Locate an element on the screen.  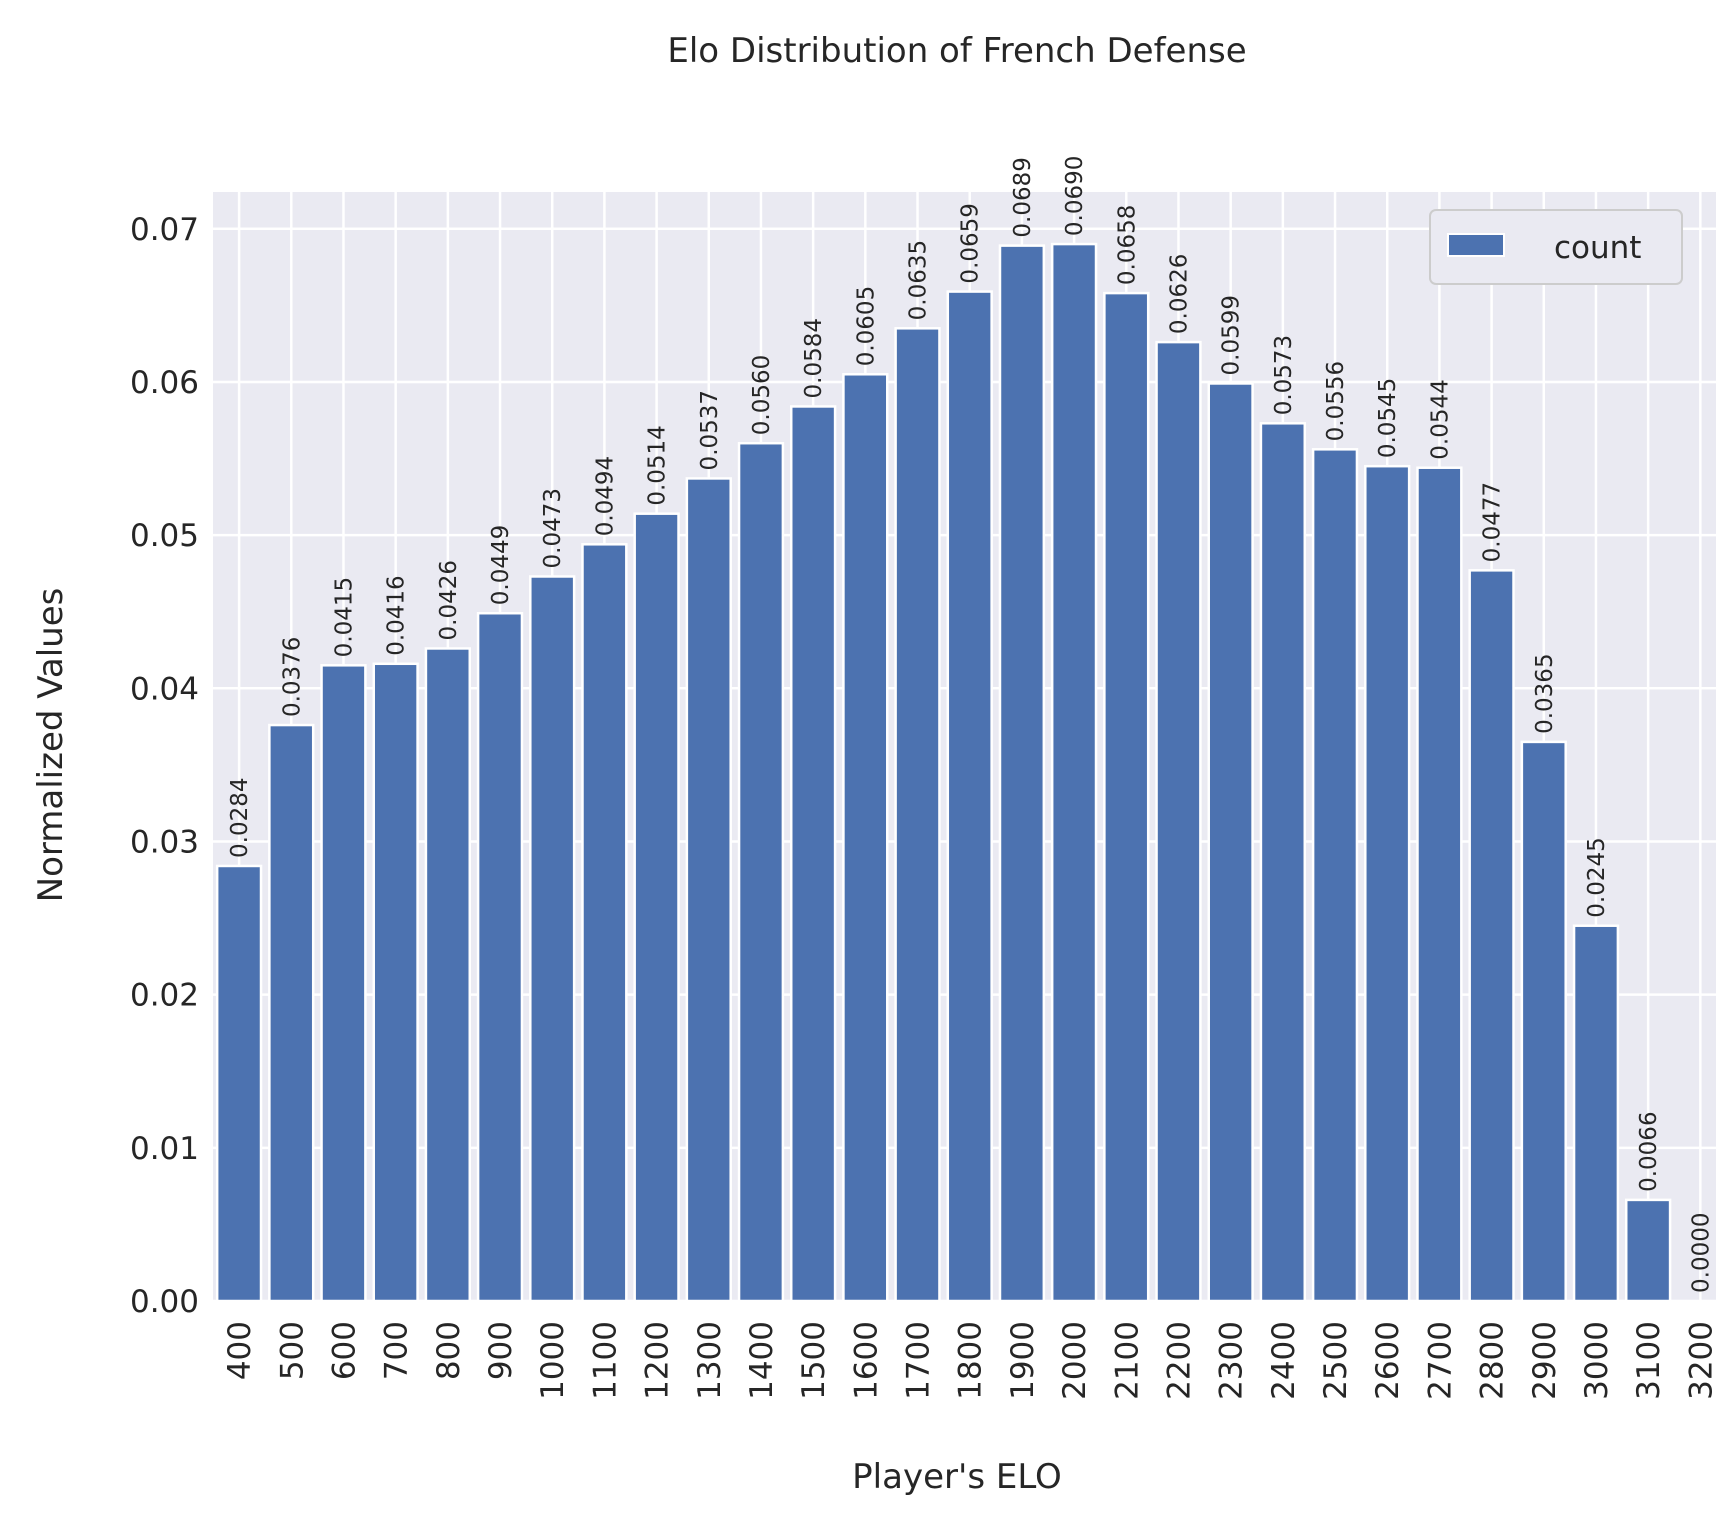
x-tick-label: 3200 is located at coordinates (1701, 1360).